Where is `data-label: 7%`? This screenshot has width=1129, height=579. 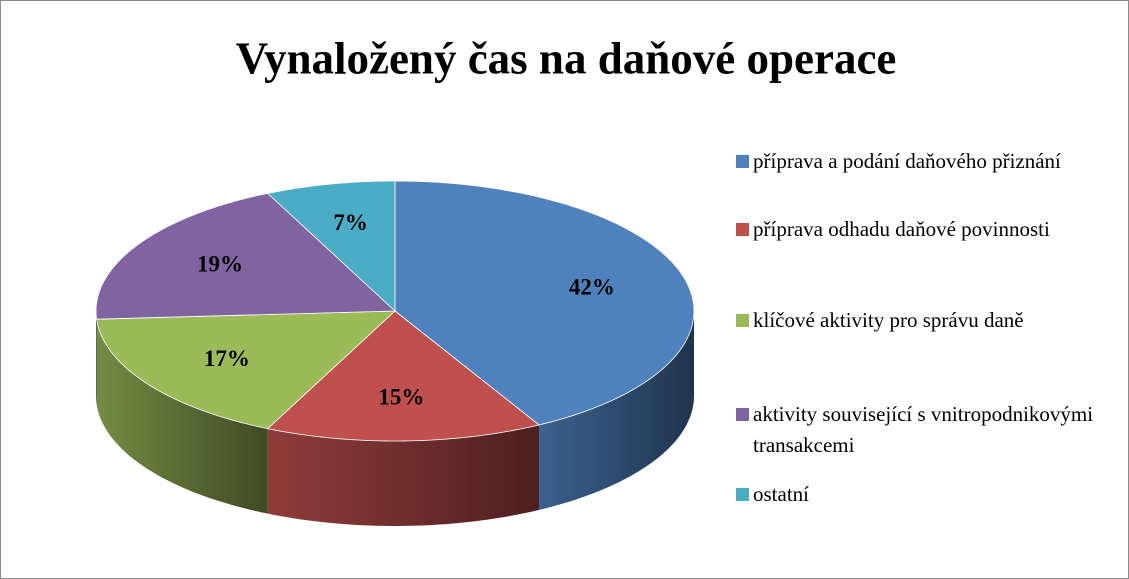 data-label: 7% is located at coordinates (350, 222).